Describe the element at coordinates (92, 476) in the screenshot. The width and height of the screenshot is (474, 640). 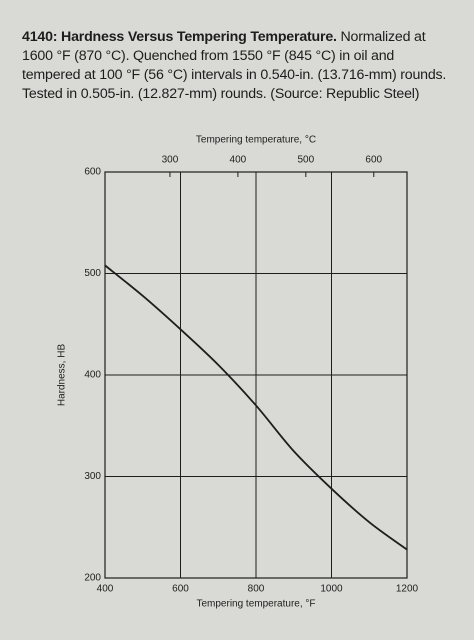
I see `y-tick-label: 300` at that location.